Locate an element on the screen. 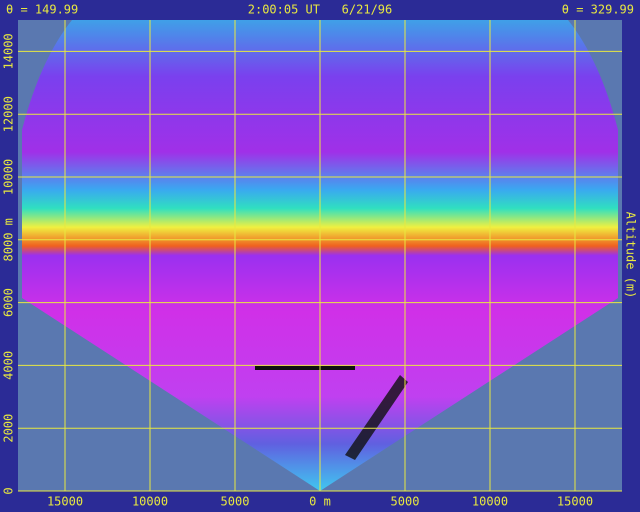  x-tick-label: 0 m is located at coordinates (320, 502).